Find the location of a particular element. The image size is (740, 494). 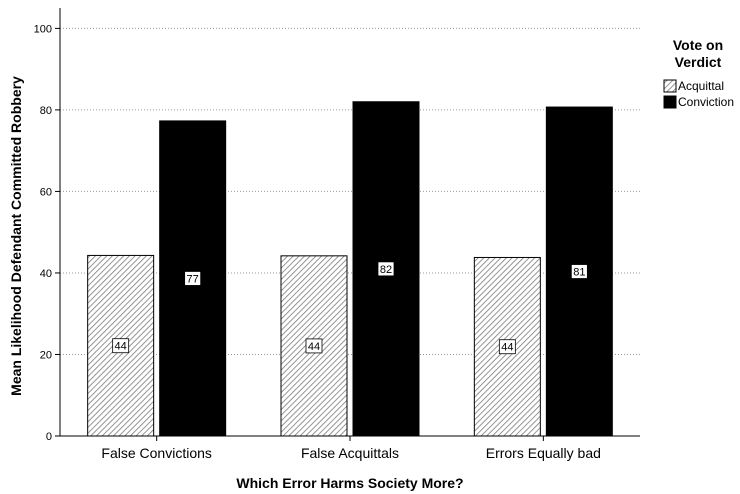

data-labels: 44 77 44 82 44 81 is located at coordinates (350, 308).